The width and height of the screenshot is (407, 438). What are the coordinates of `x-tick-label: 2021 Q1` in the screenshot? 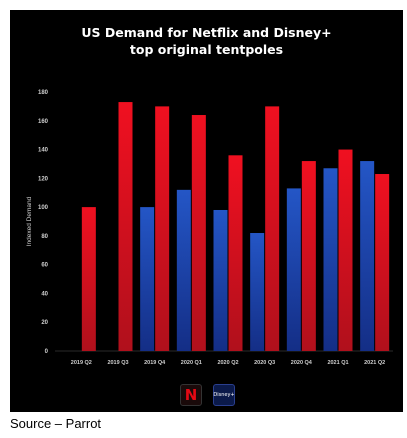 It's located at (337, 363).